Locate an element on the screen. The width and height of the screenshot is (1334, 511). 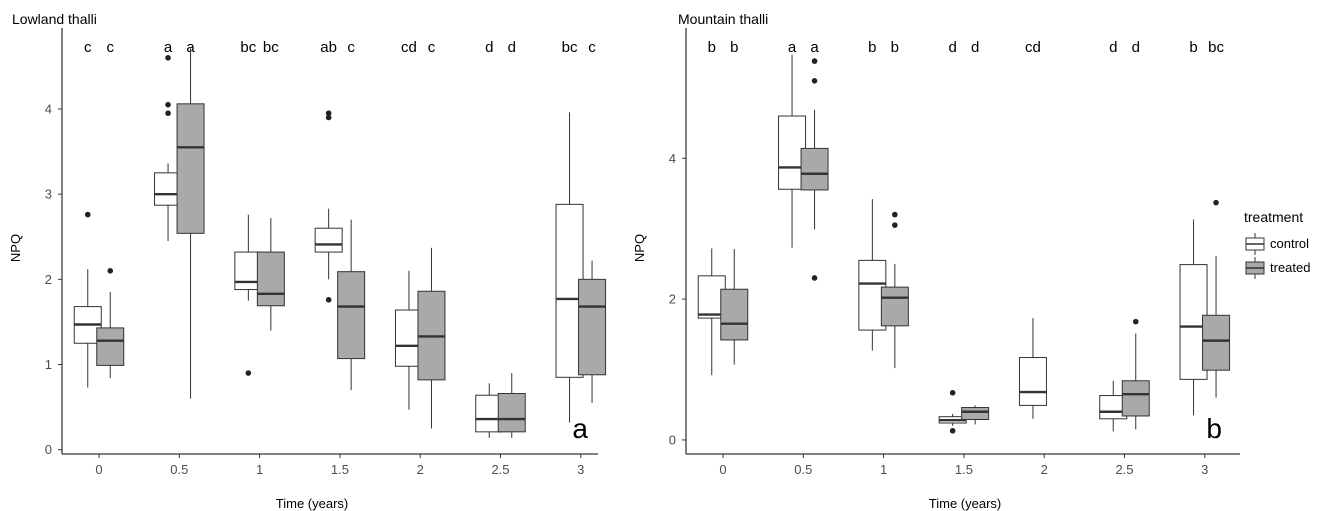
panel-tag: a is located at coordinates (580, 428).